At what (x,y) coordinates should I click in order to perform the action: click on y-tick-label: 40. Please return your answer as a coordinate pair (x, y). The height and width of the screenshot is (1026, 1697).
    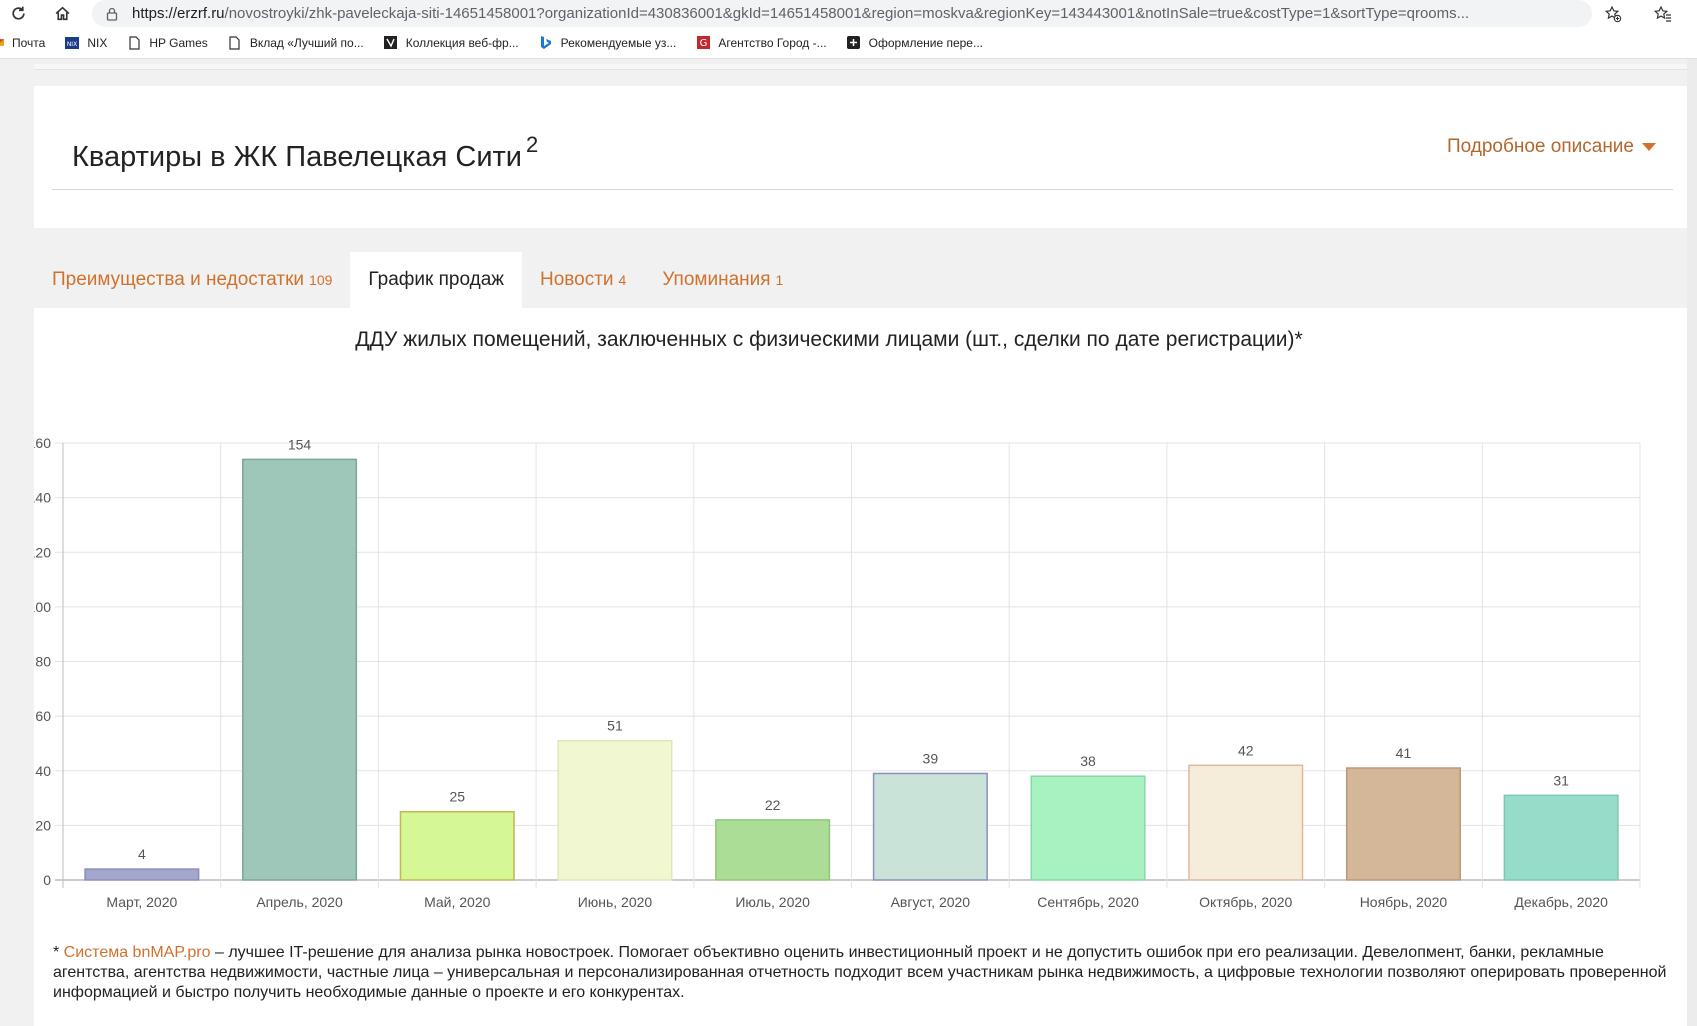
    Looking at the image, I should click on (43, 771).